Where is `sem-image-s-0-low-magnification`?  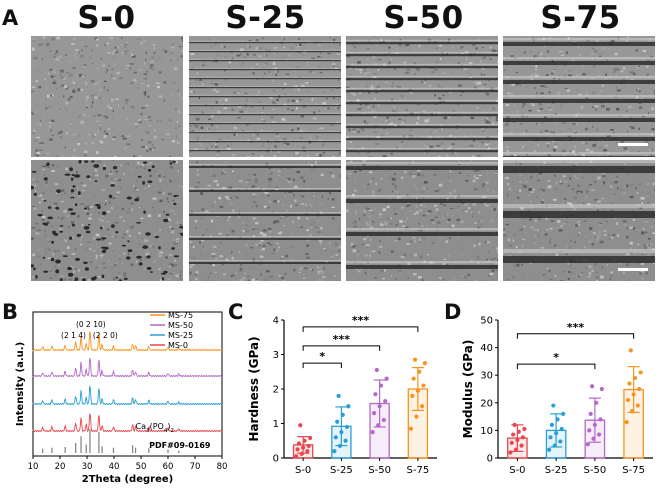
sem-image-s-0-low-magnification is located at coordinates (107, 96).